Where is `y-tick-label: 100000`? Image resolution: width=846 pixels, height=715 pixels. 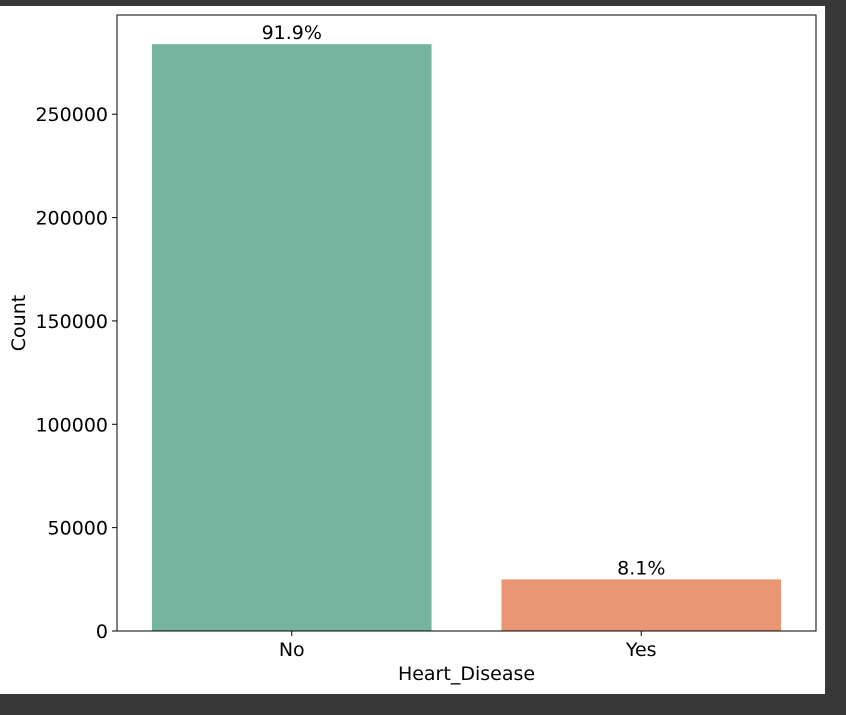
y-tick-label: 100000 is located at coordinates (71, 425).